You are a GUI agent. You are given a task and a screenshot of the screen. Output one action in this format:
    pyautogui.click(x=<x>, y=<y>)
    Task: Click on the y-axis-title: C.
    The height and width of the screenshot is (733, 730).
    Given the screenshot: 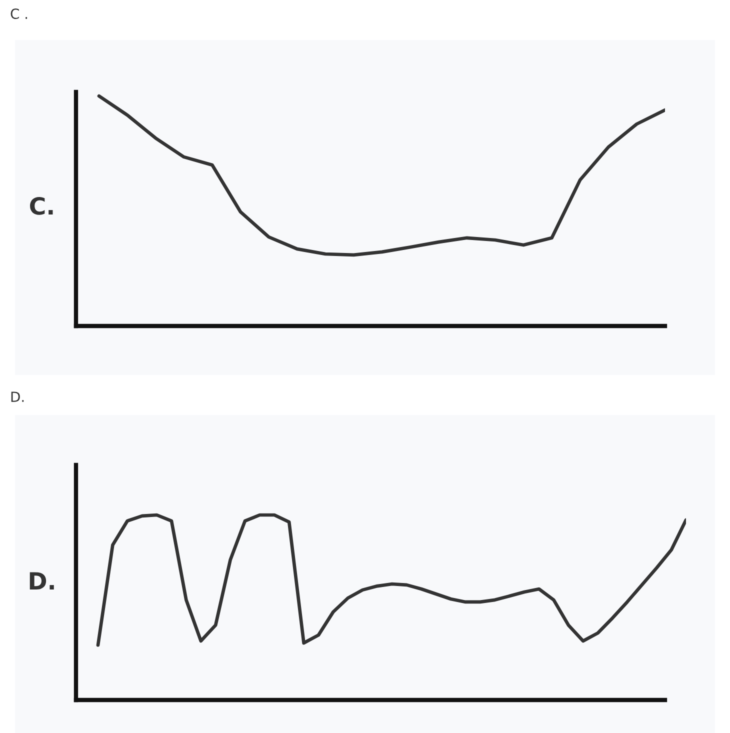 What is the action you would take?
    pyautogui.click(x=41, y=205)
    